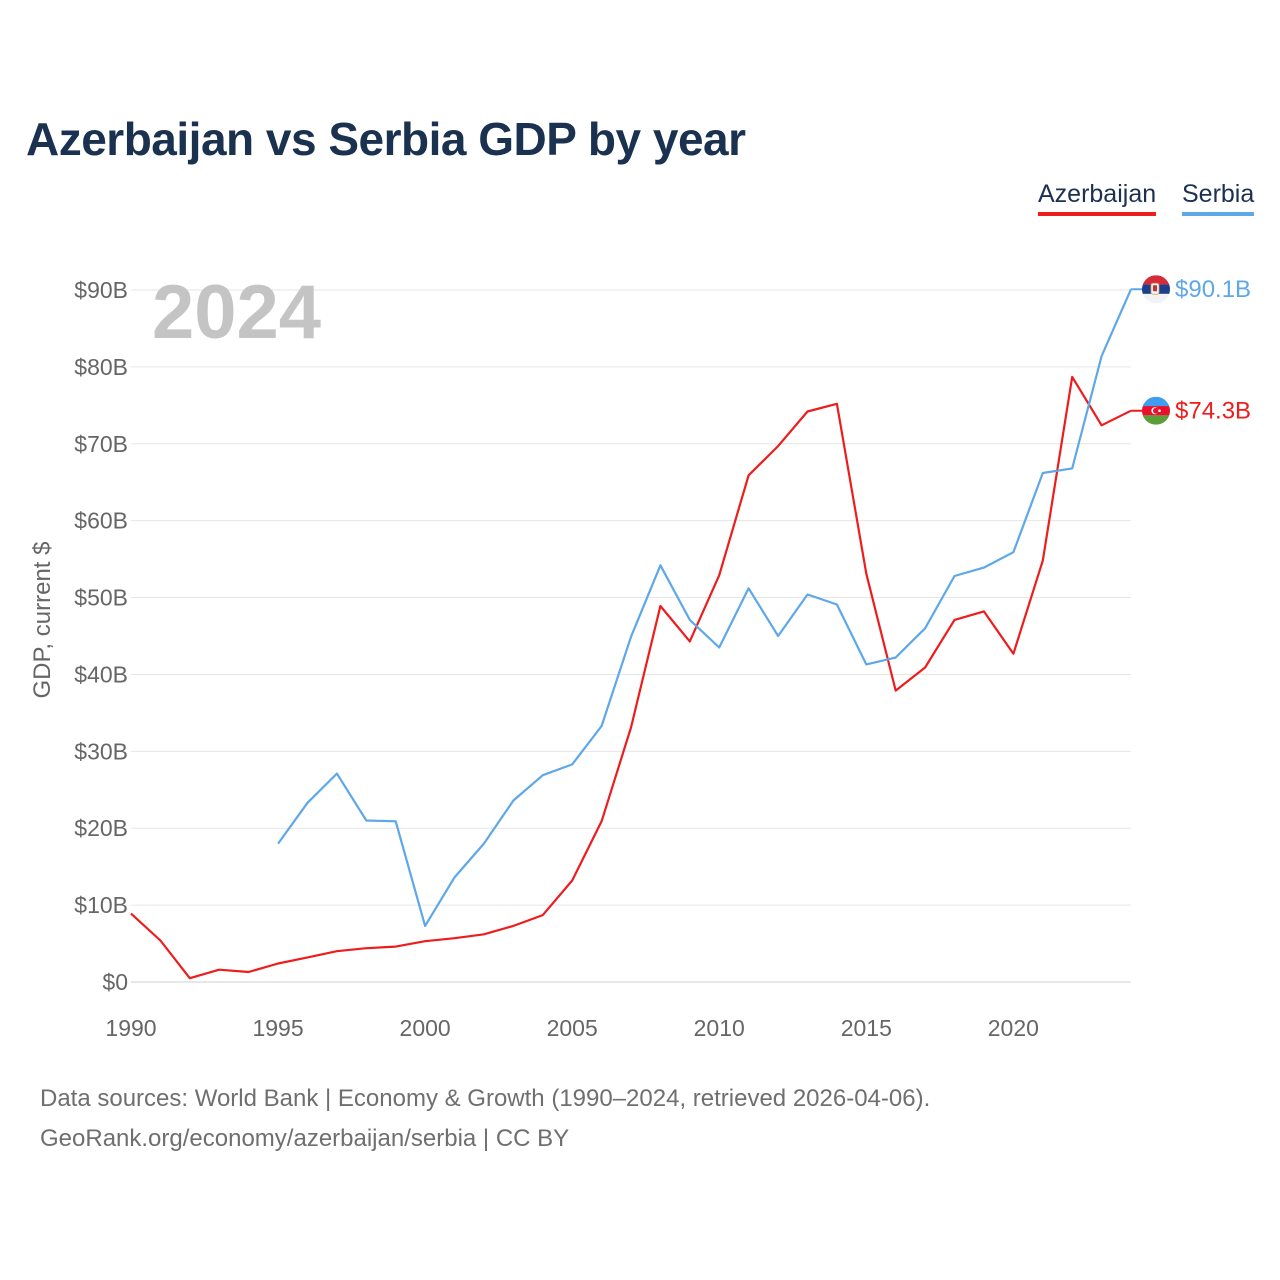 This screenshot has width=1280, height=1280. I want to click on y-tick-label: $30B, so click(101, 751).